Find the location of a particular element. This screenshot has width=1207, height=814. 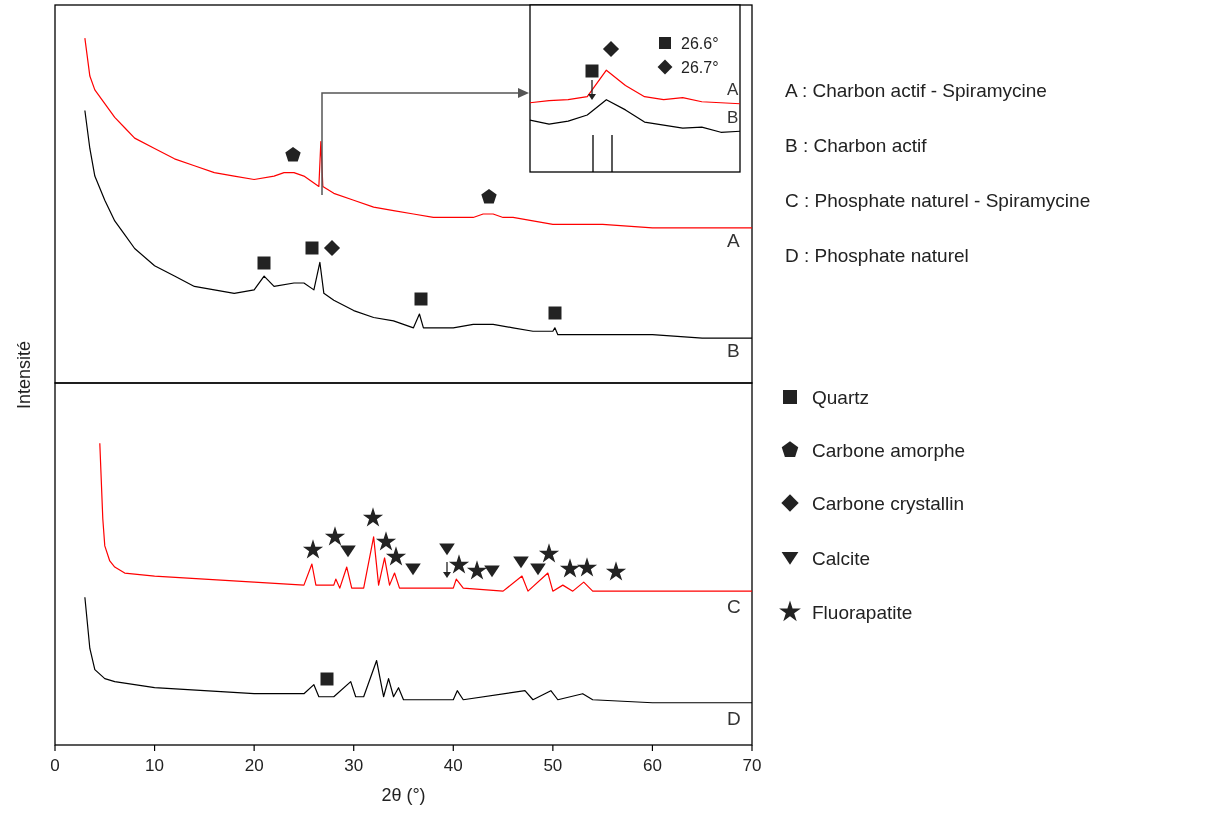

text: Fluorapatite is located at coordinates (862, 612).